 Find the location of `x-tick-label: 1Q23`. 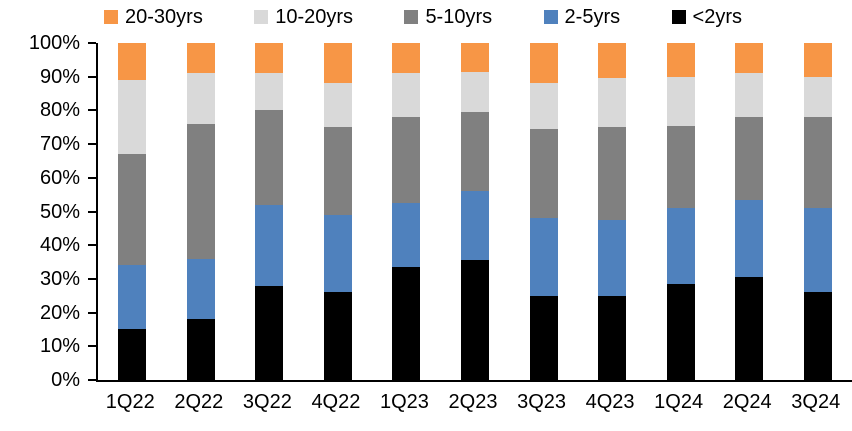

x-tick-label: 1Q23 is located at coordinates (404, 402).